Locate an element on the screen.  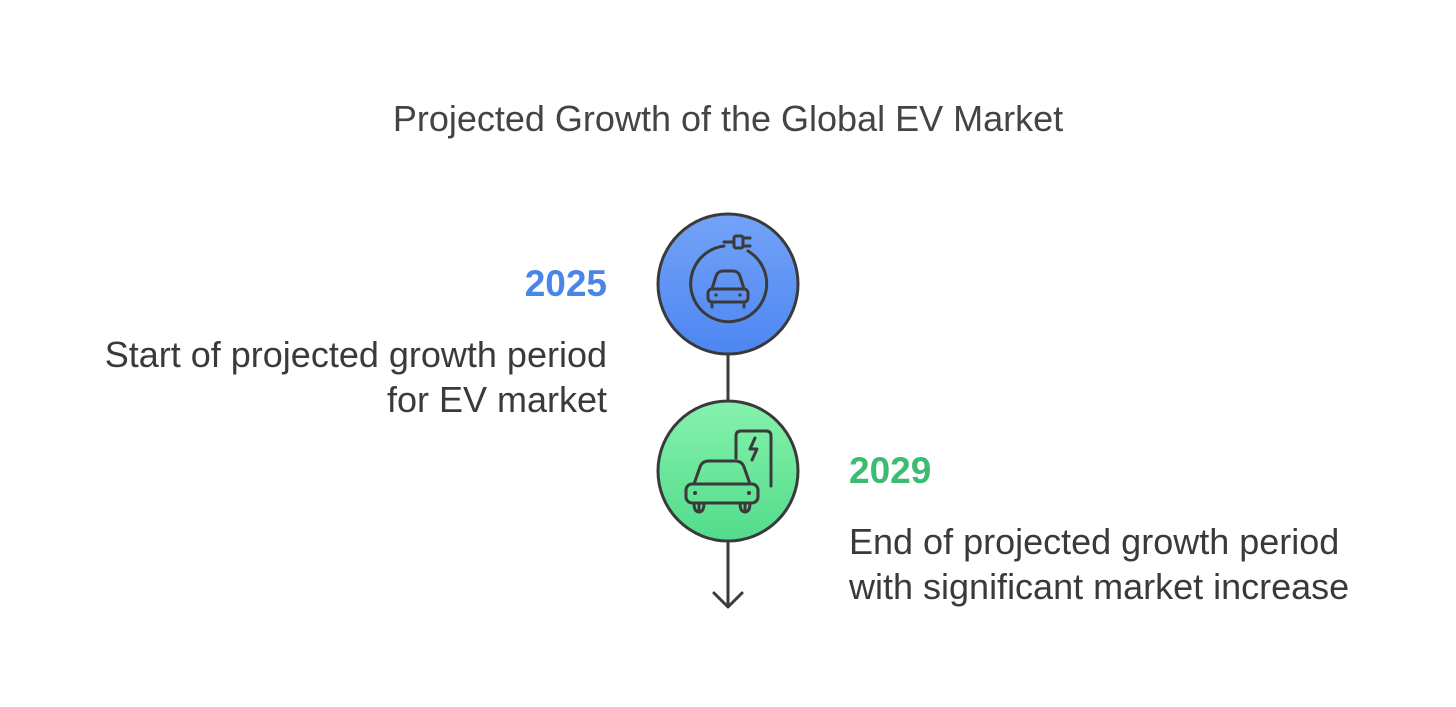
milestone-2025-text: 2025 is located at coordinates (566, 284).